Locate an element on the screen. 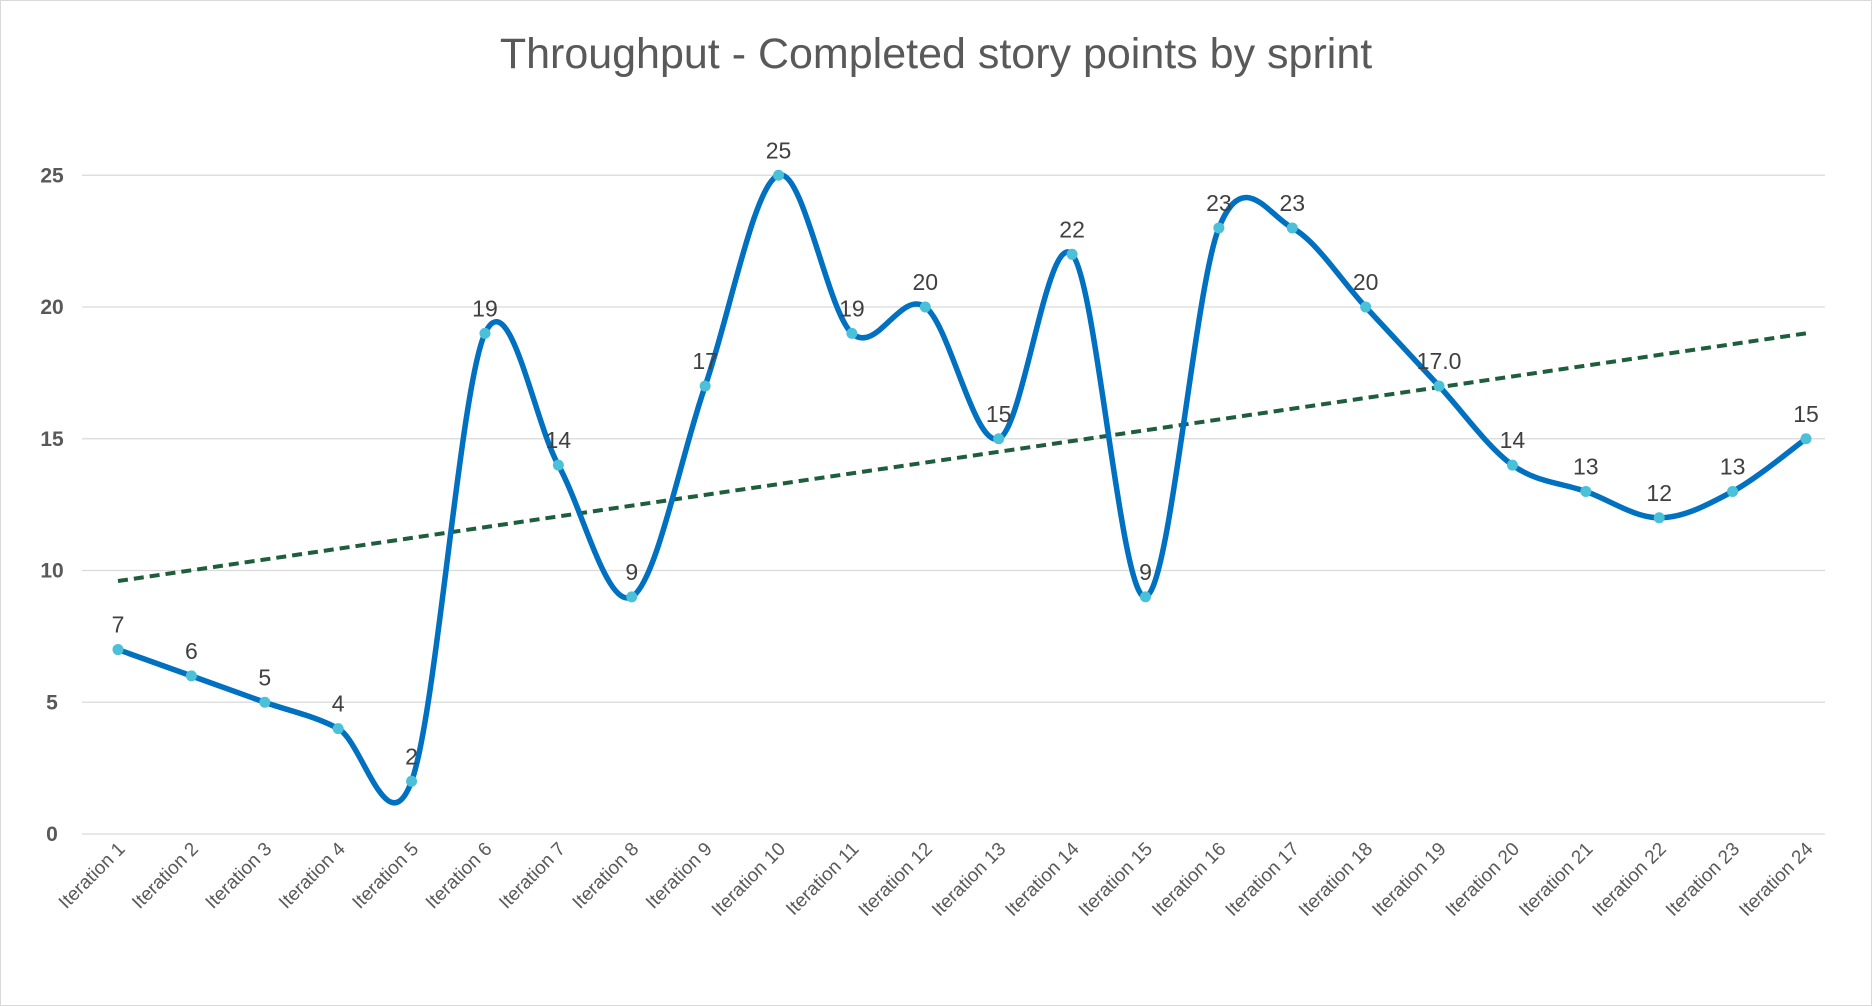  data-label: 4 is located at coordinates (338, 704).